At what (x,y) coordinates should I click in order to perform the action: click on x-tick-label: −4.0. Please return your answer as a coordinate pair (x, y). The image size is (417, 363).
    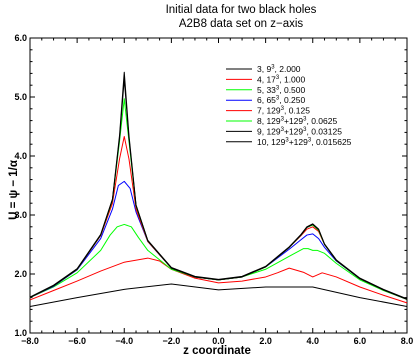
    Looking at the image, I should click on (124, 341).